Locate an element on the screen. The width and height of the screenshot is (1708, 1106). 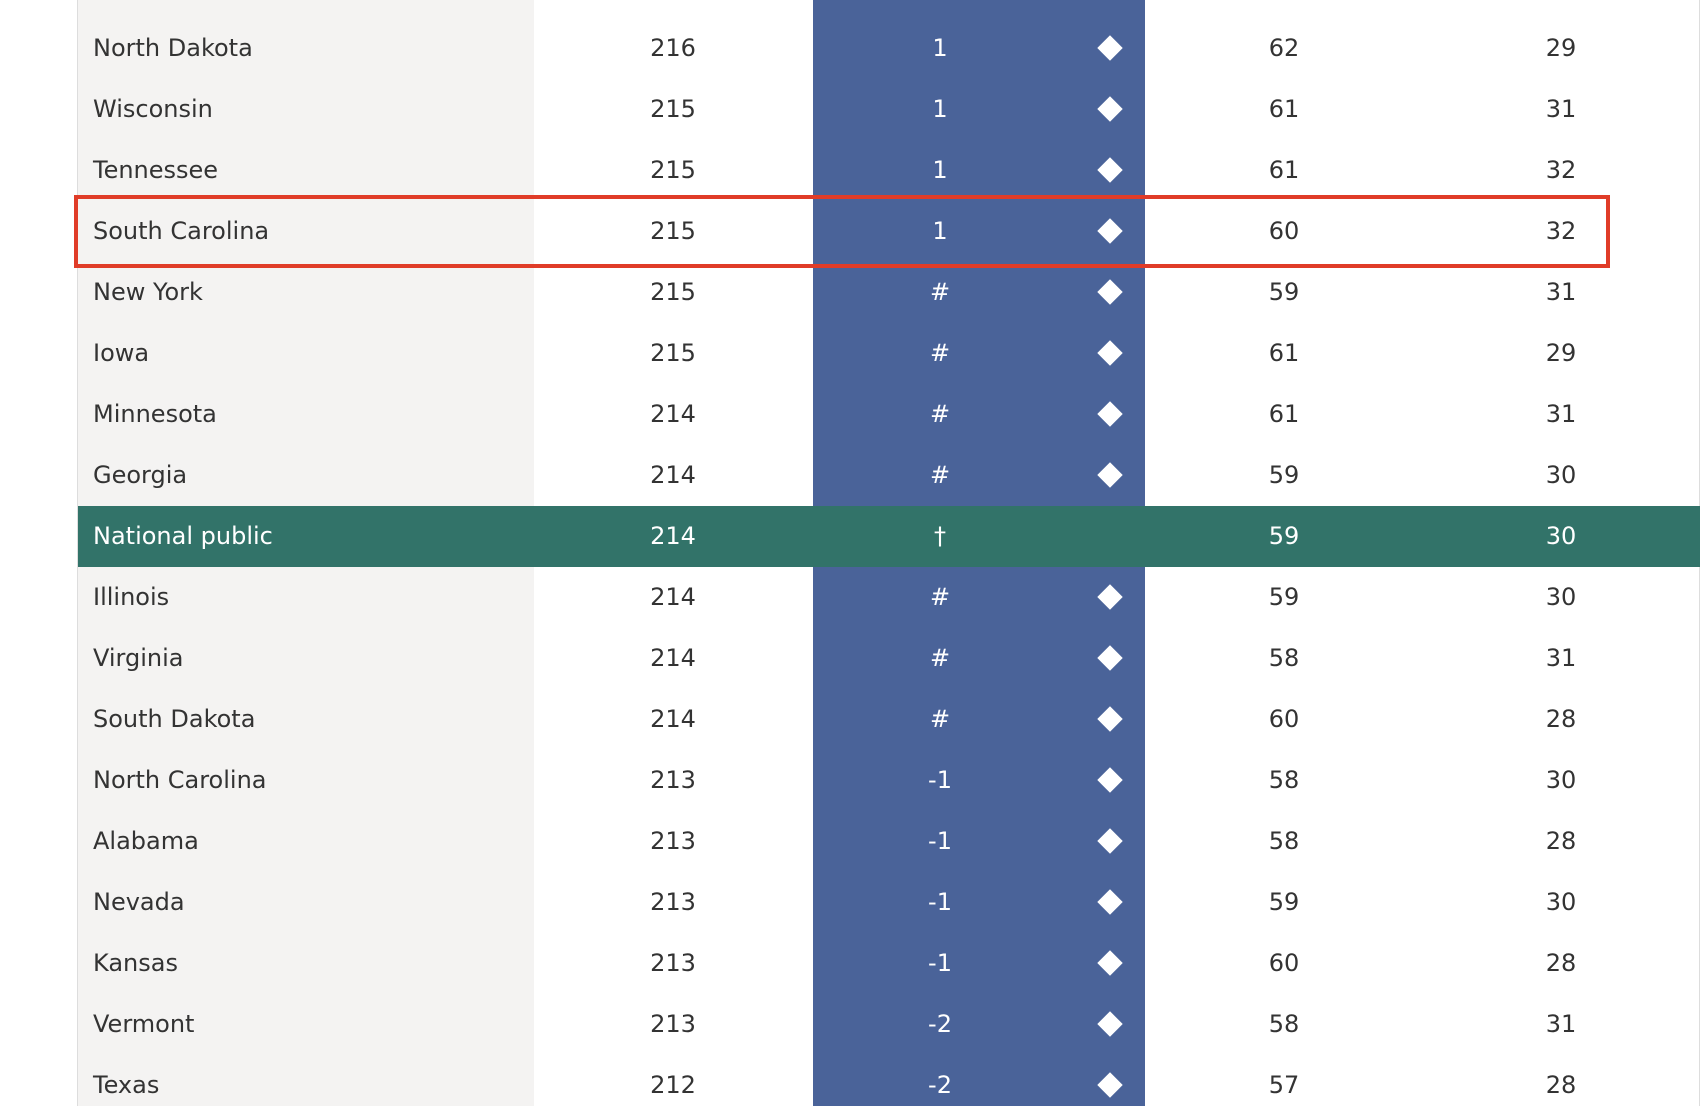
state-name: National public is located at coordinates (183, 535).